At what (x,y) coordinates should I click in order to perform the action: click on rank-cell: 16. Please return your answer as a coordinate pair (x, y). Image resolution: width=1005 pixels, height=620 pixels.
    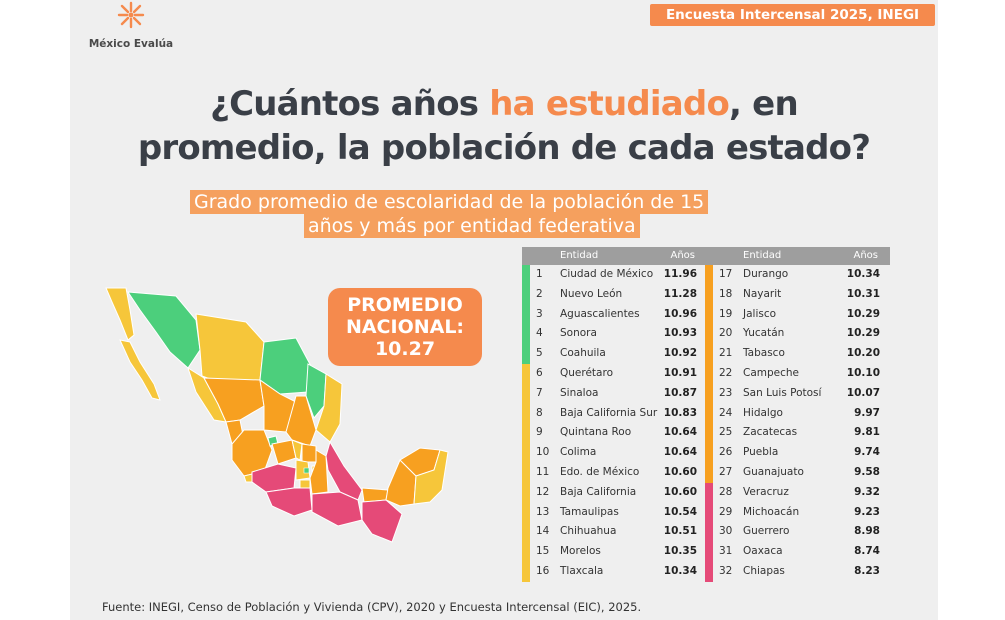
    Looking at the image, I should click on (543, 570).